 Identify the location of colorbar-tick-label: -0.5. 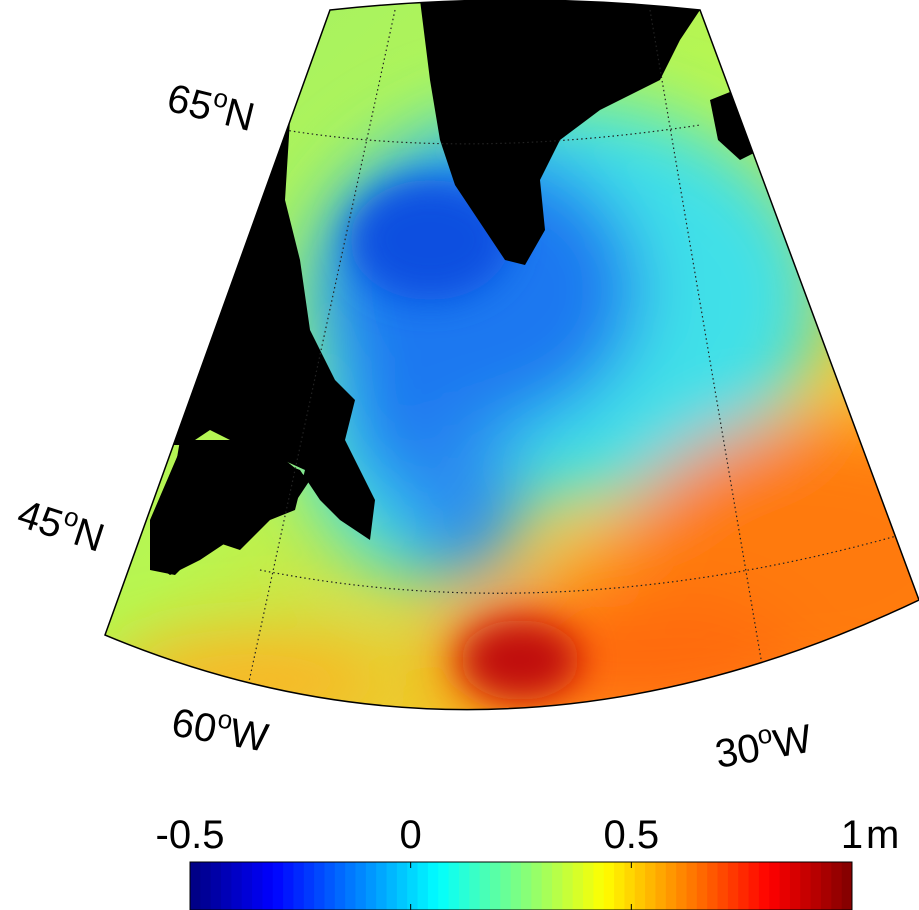
(190, 835).